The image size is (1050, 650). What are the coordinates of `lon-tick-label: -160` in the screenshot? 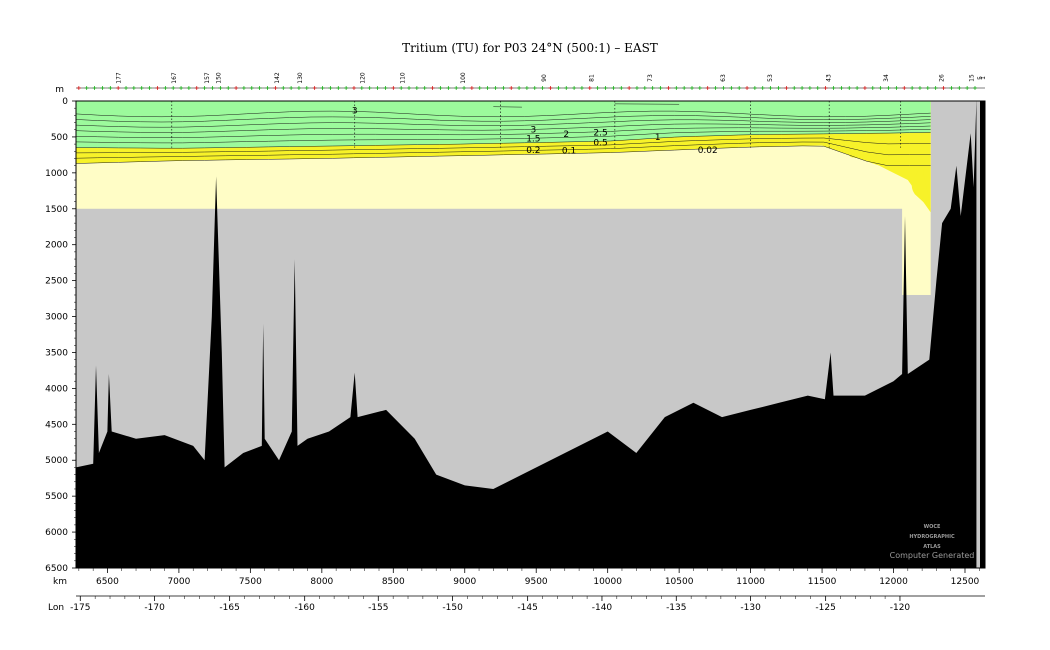 It's located at (304, 608).